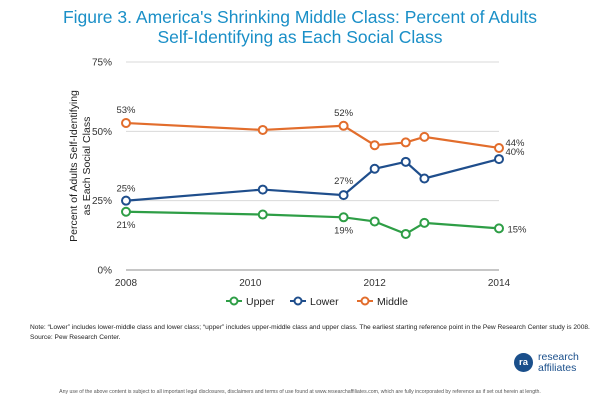 Image resolution: width=600 pixels, height=406 pixels. What do you see at coordinates (126, 283) in the screenshot?
I see `x-tick-label: 2008` at bounding box center [126, 283].